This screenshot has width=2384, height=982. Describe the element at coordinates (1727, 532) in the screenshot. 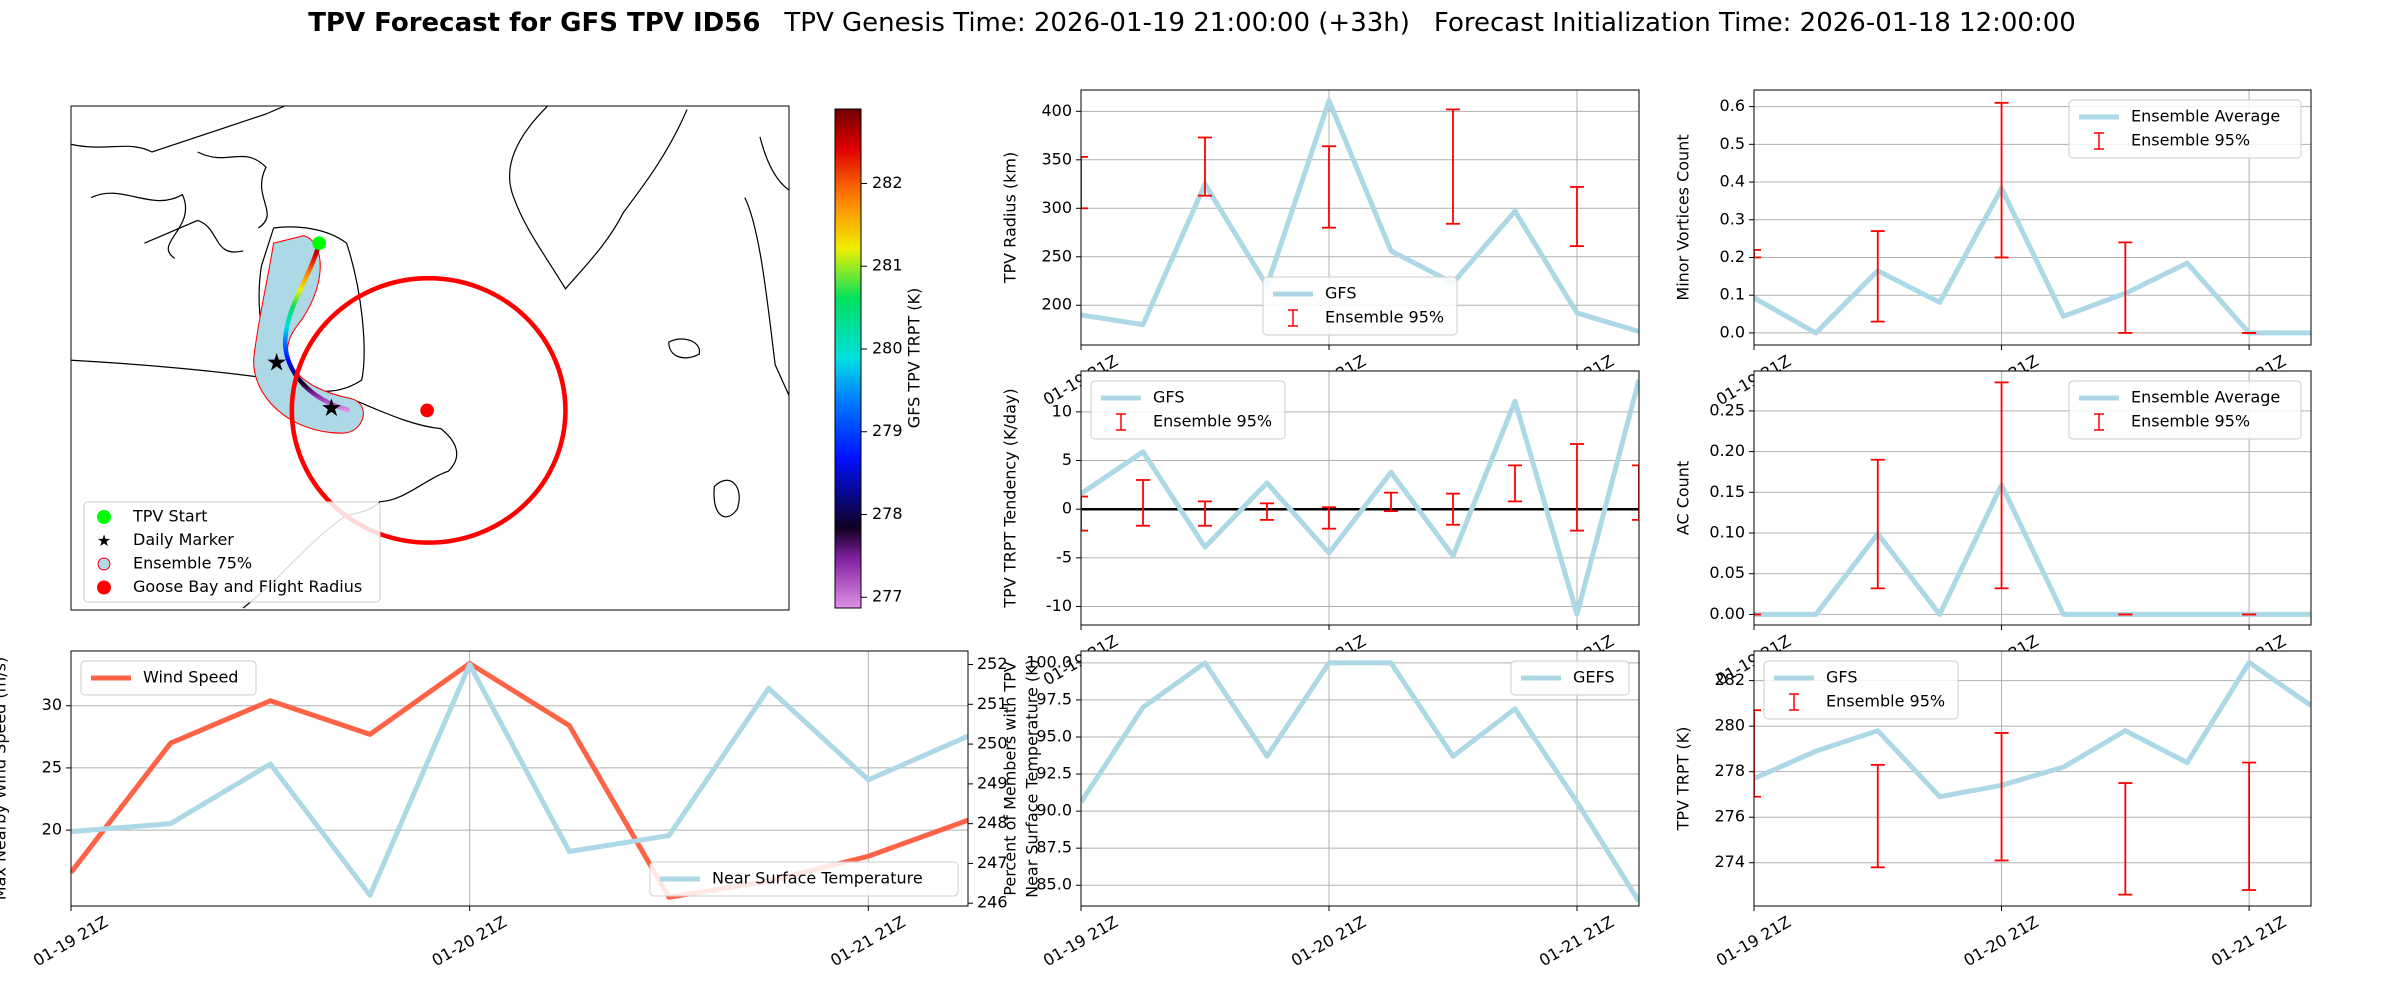

I see `y-tick-label: 0.10` at that location.